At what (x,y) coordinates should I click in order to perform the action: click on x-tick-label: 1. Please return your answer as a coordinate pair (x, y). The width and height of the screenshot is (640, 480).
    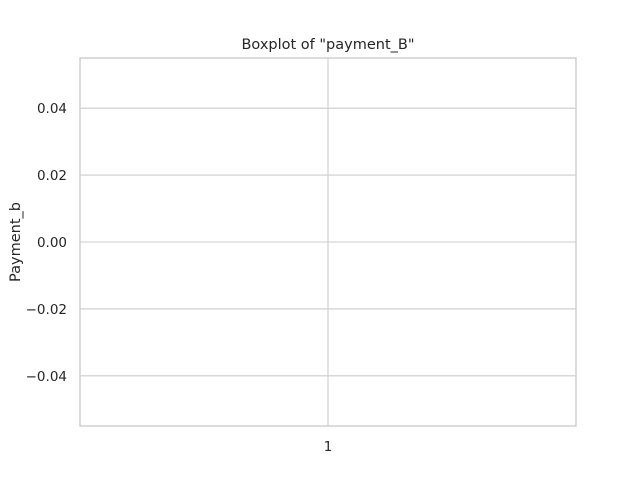
    Looking at the image, I should click on (328, 447).